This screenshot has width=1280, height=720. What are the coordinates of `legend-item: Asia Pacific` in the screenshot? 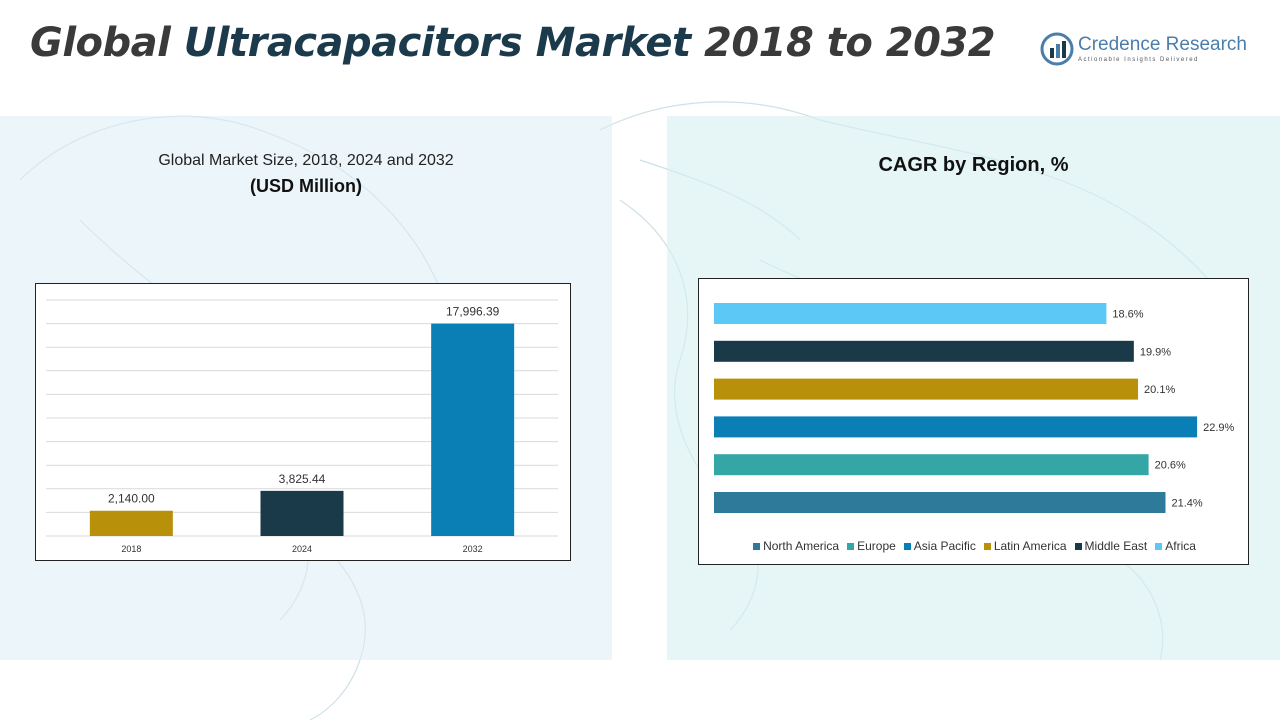 It's located at (939, 546).